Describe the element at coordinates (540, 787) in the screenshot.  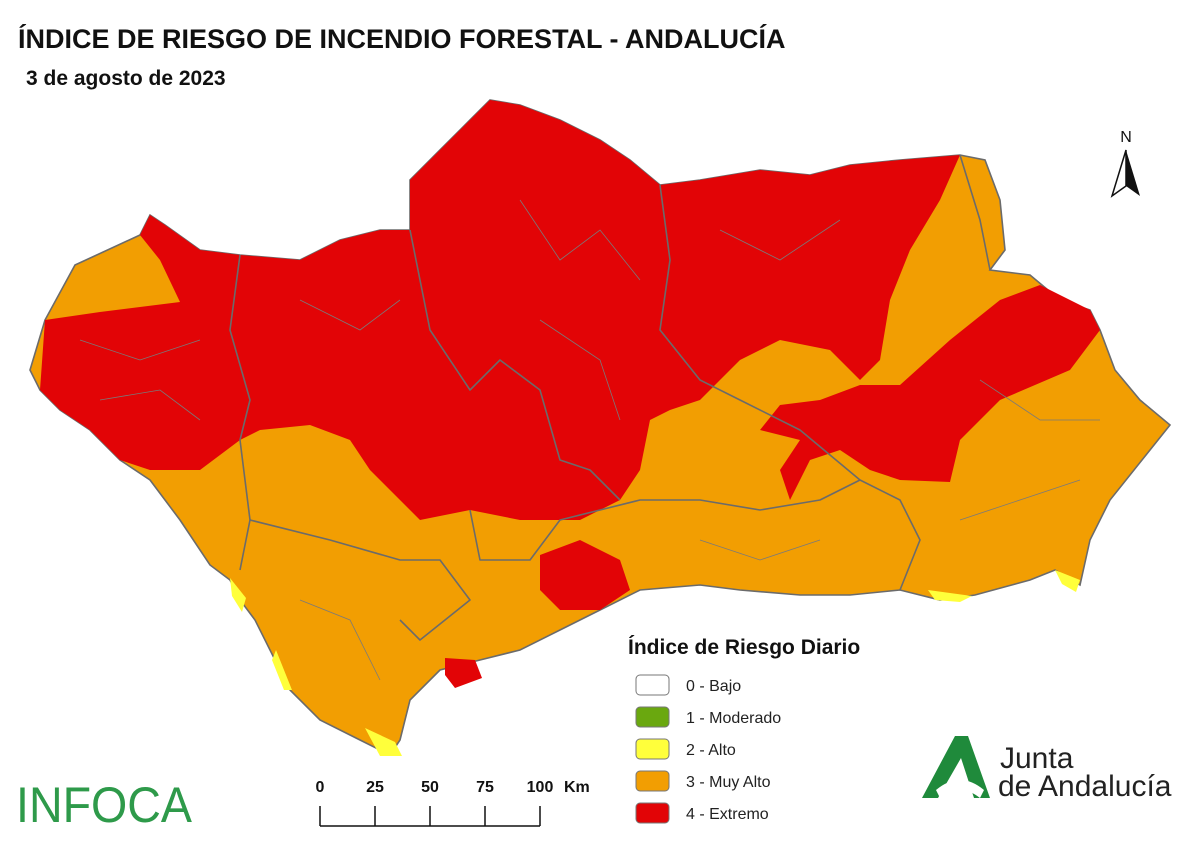
I see `scale-label: 100` at that location.